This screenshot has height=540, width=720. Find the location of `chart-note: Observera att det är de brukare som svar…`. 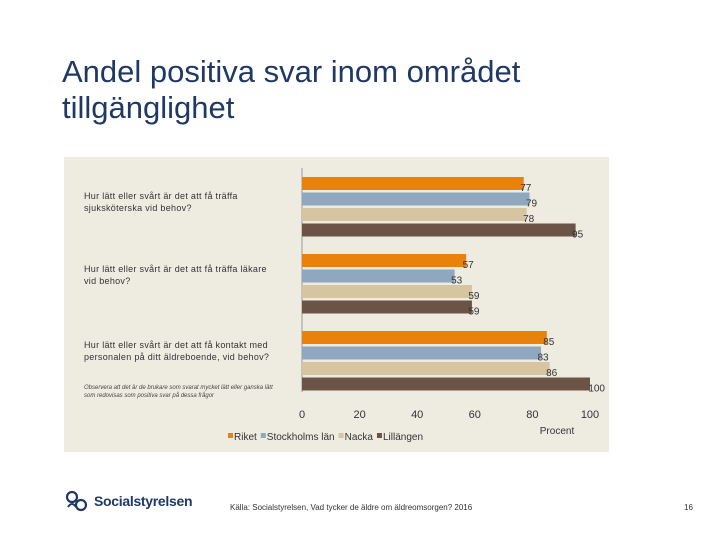

chart-note: Observera att det är de brukare som svar… is located at coordinates (178, 392).